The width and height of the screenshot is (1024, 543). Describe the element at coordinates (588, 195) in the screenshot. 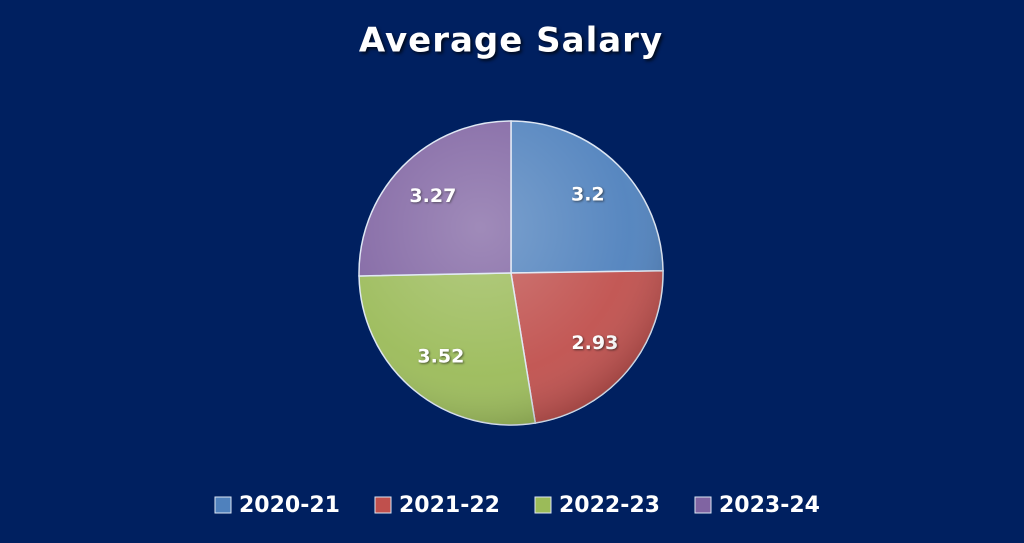

I see `data-label: 3.2` at that location.